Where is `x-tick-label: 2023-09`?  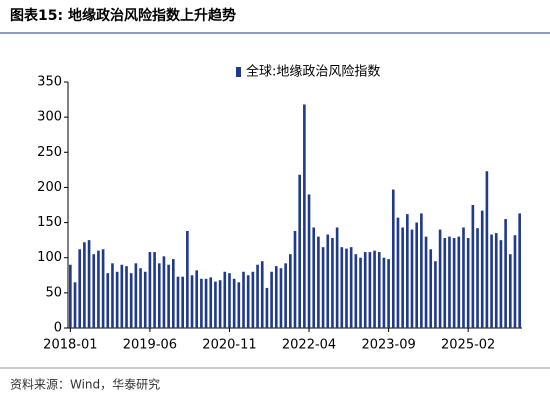
x-tick-label: 2023-09 is located at coordinates (388, 345).